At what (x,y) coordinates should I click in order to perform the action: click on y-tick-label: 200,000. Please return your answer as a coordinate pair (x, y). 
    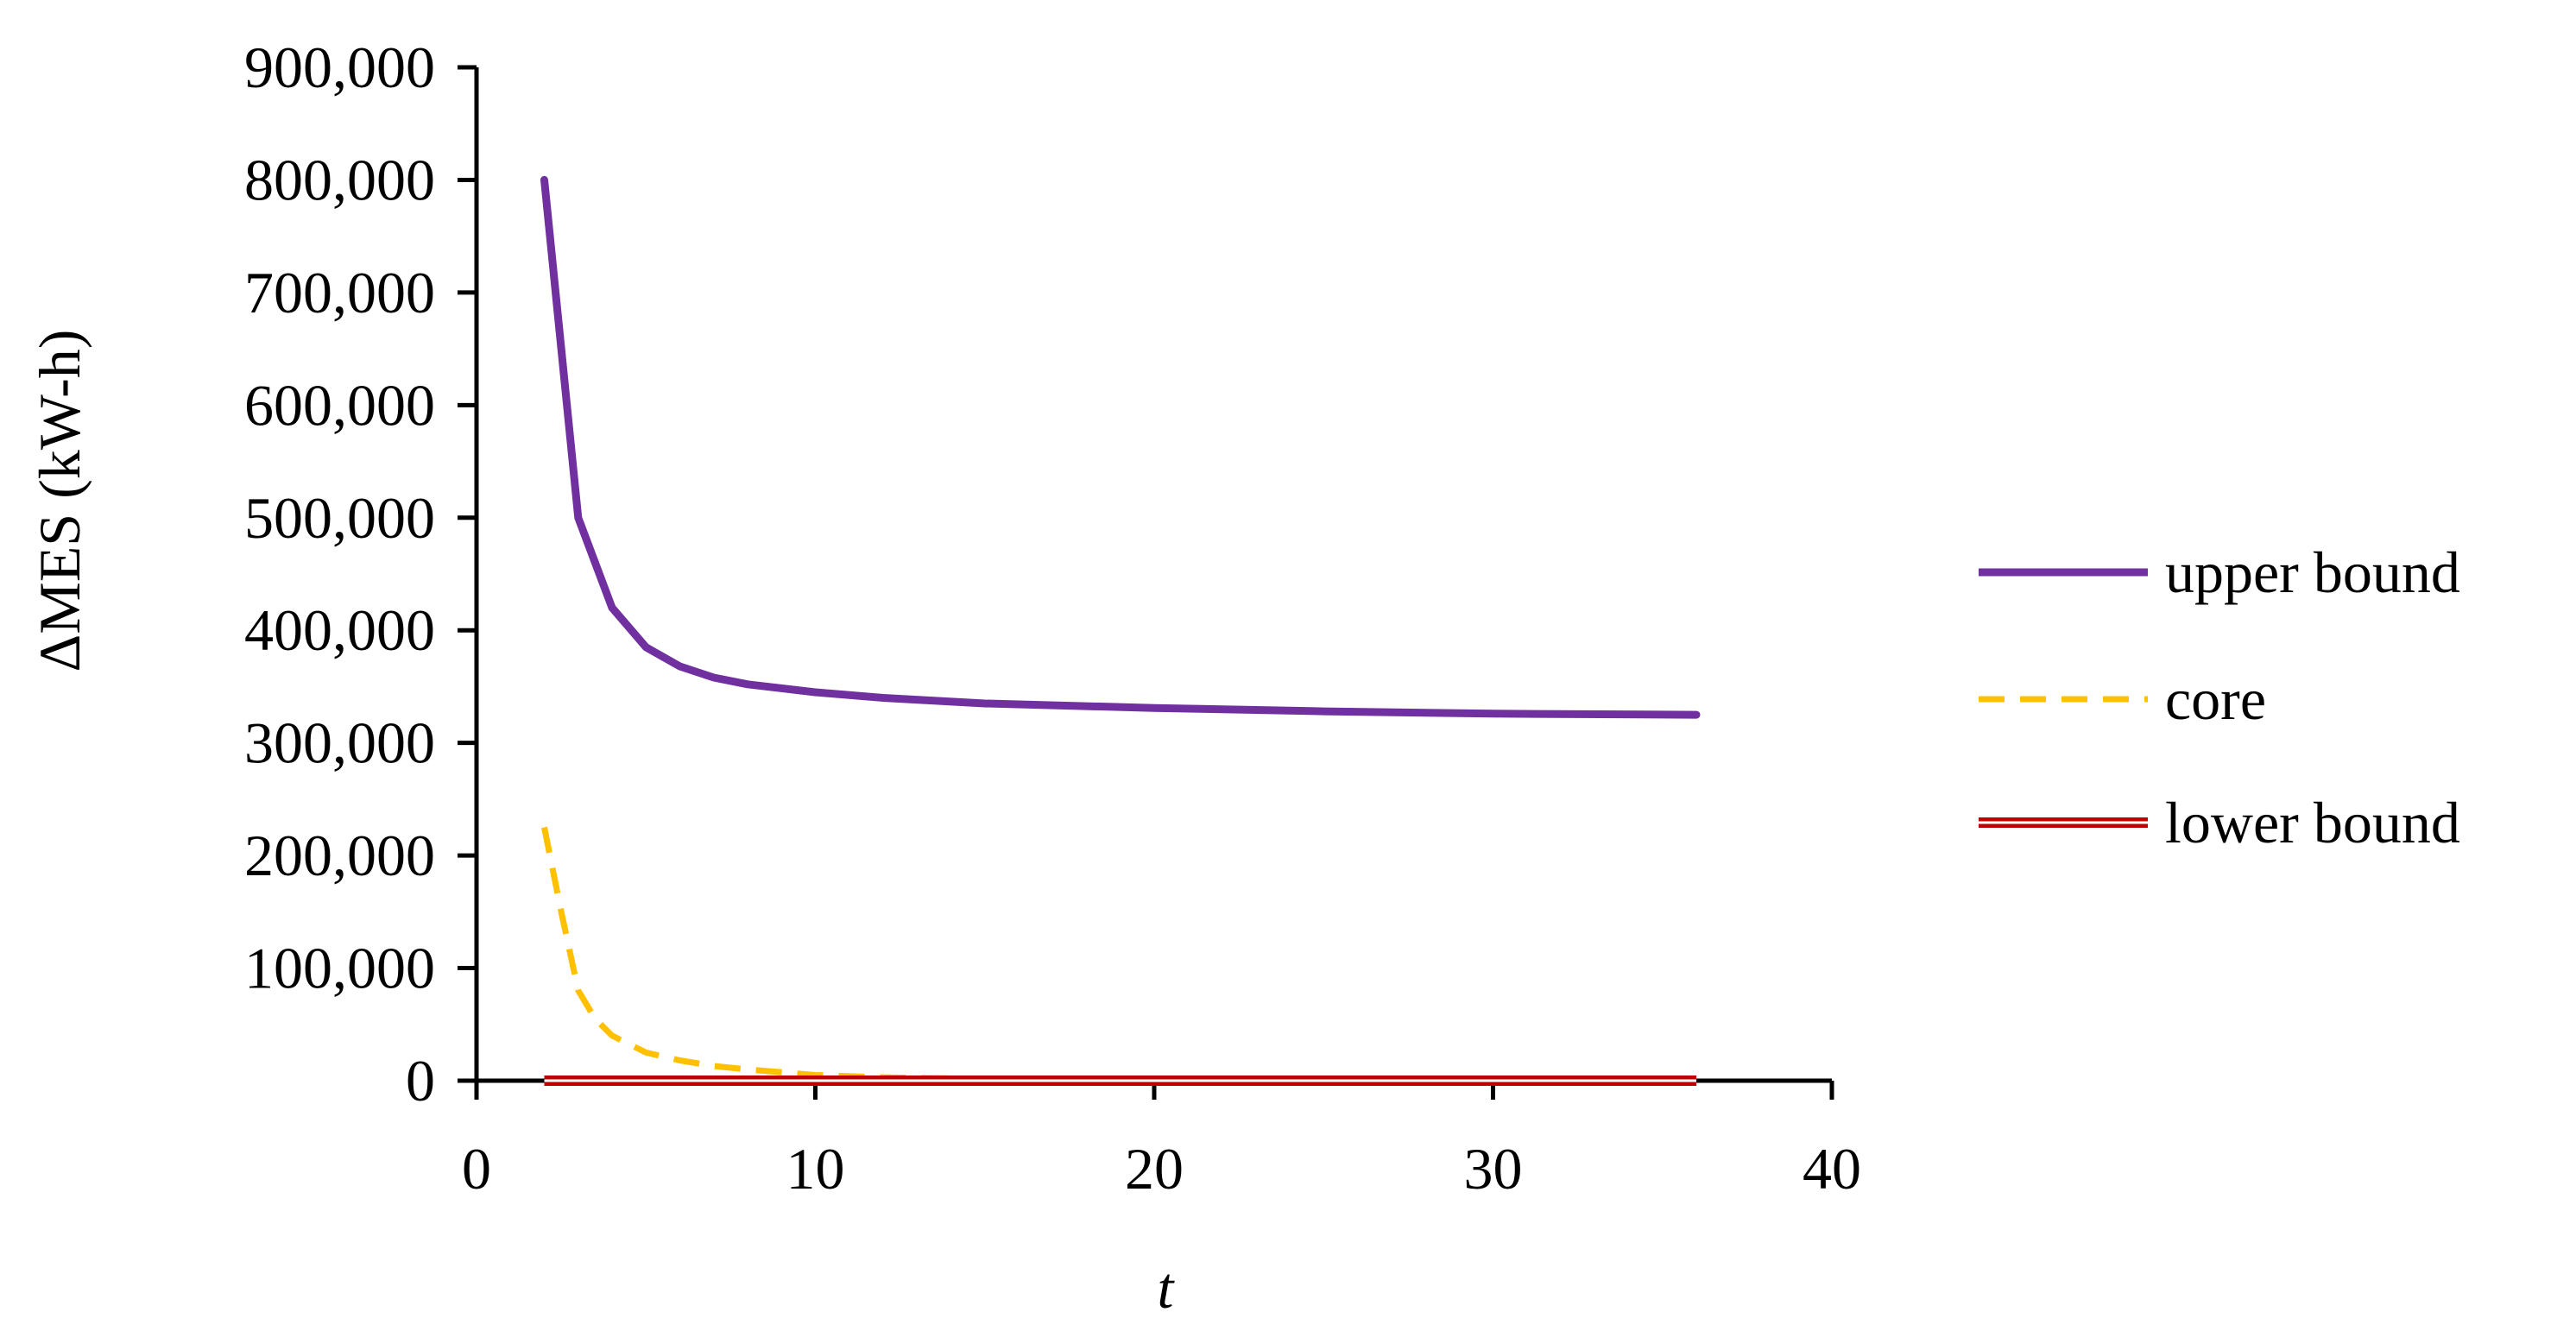
    Looking at the image, I should click on (339, 856).